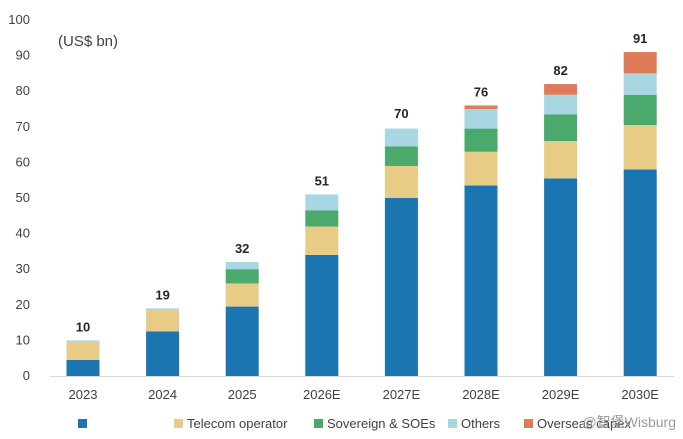 The width and height of the screenshot is (683, 439). Describe the element at coordinates (19, 19) in the screenshot. I see `y-tick-label: 100` at that location.